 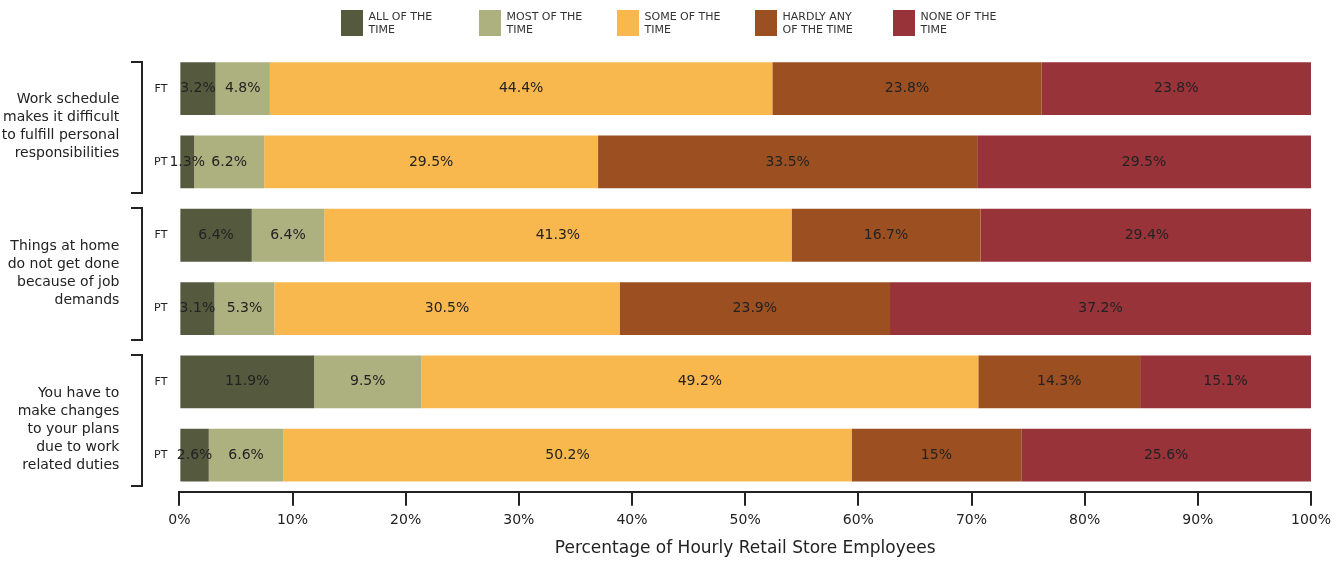 I want to click on data-label: 15.1%, so click(x=1225, y=380).